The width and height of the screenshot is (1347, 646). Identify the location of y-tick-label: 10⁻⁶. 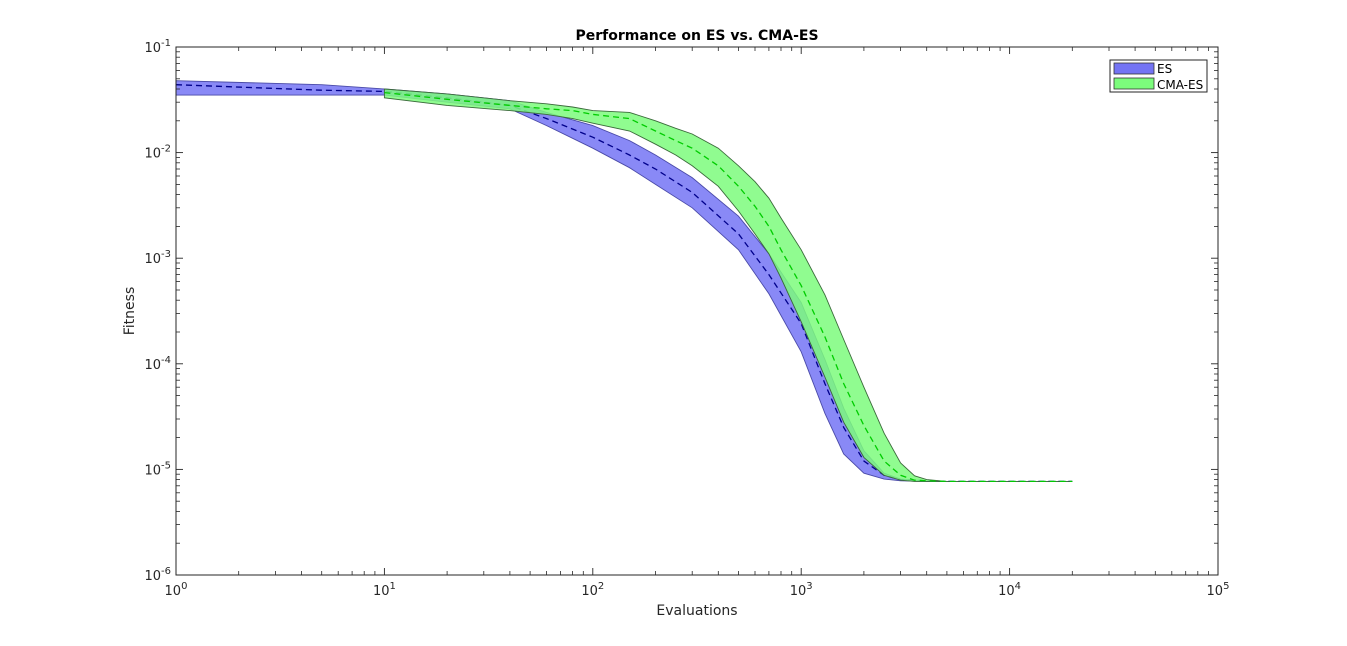
(157, 575).